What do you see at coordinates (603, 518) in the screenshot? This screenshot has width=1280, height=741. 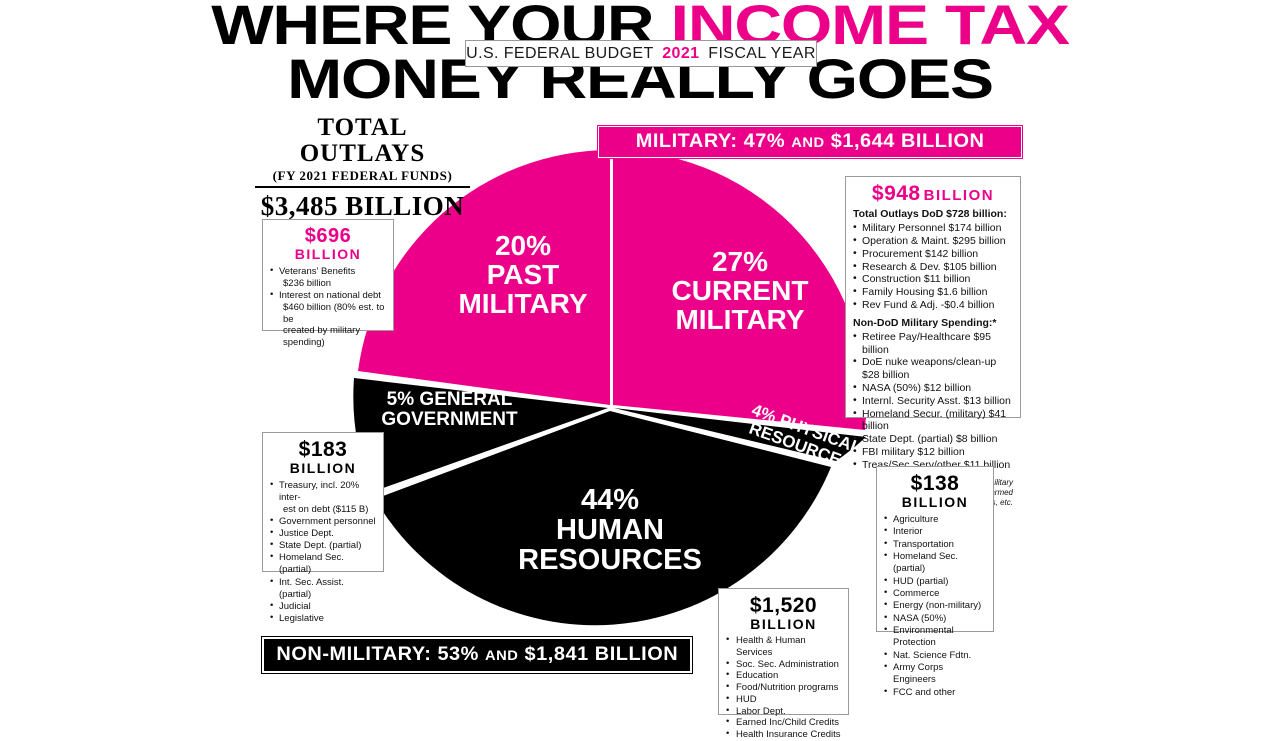 I see `pie-slice-human-resources` at bounding box center [603, 518].